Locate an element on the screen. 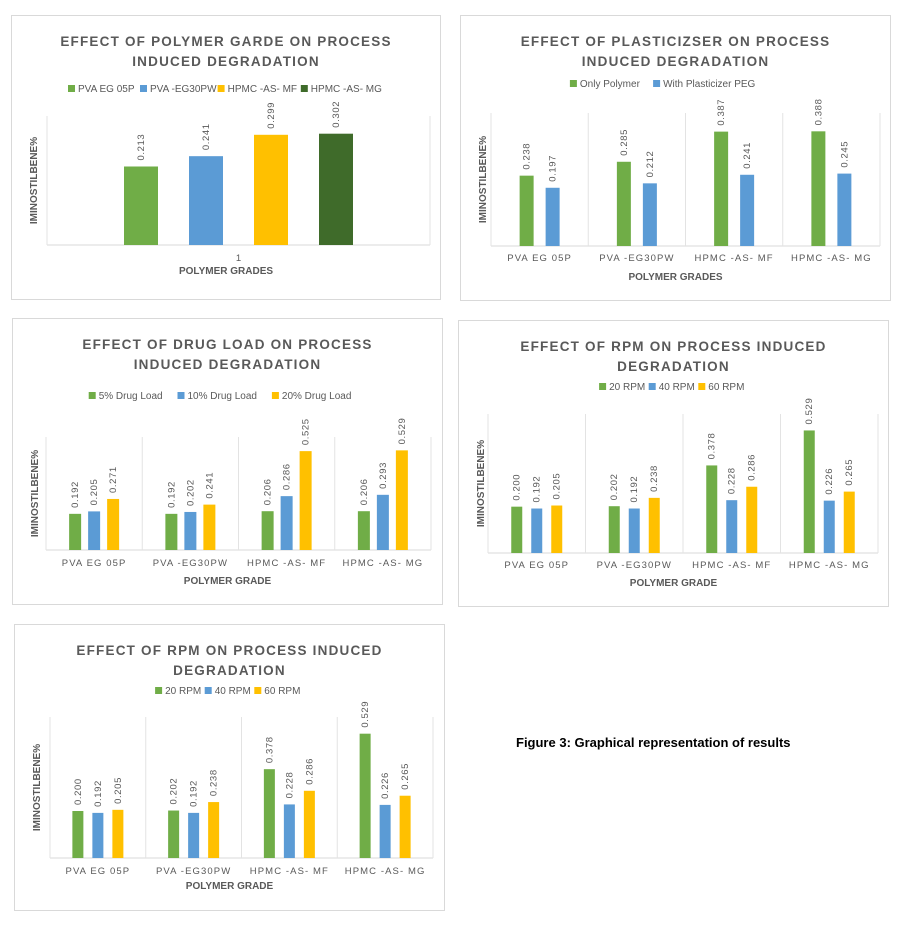  y-axis-label: IMINOSTILBENE% is located at coordinates (483, 179).